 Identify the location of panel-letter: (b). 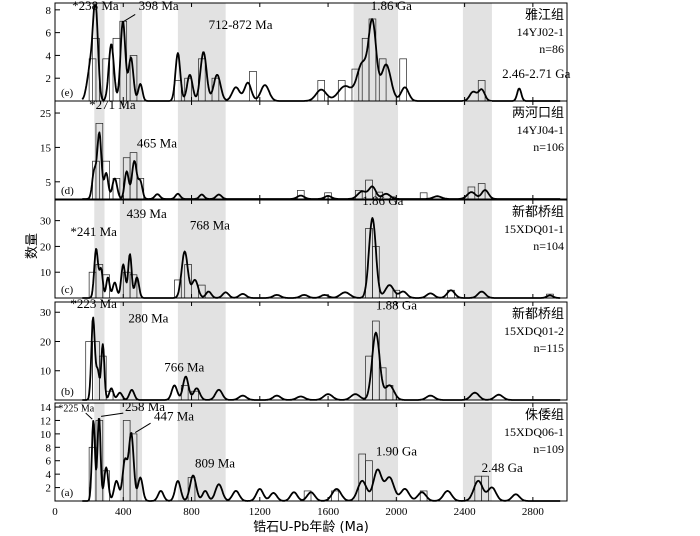
(67, 392).